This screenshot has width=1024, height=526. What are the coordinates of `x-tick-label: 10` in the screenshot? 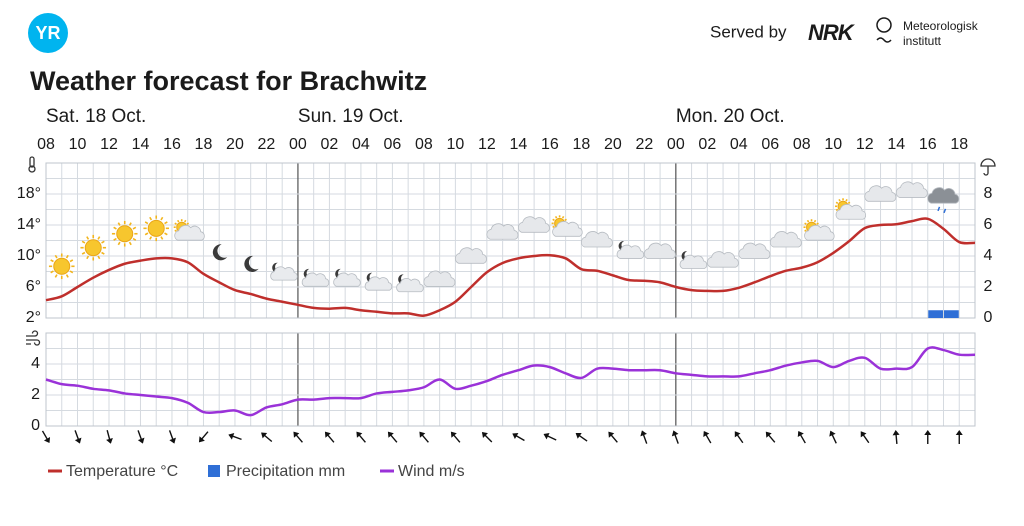 It's located at (78, 144).